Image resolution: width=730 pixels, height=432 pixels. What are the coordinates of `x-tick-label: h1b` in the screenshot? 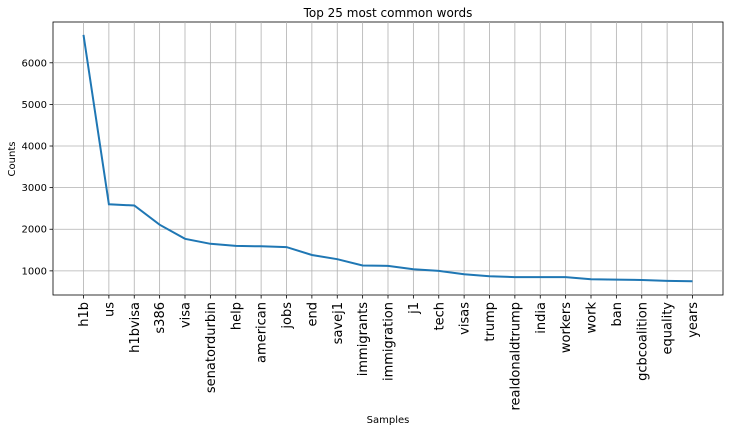 It's located at (84, 314).